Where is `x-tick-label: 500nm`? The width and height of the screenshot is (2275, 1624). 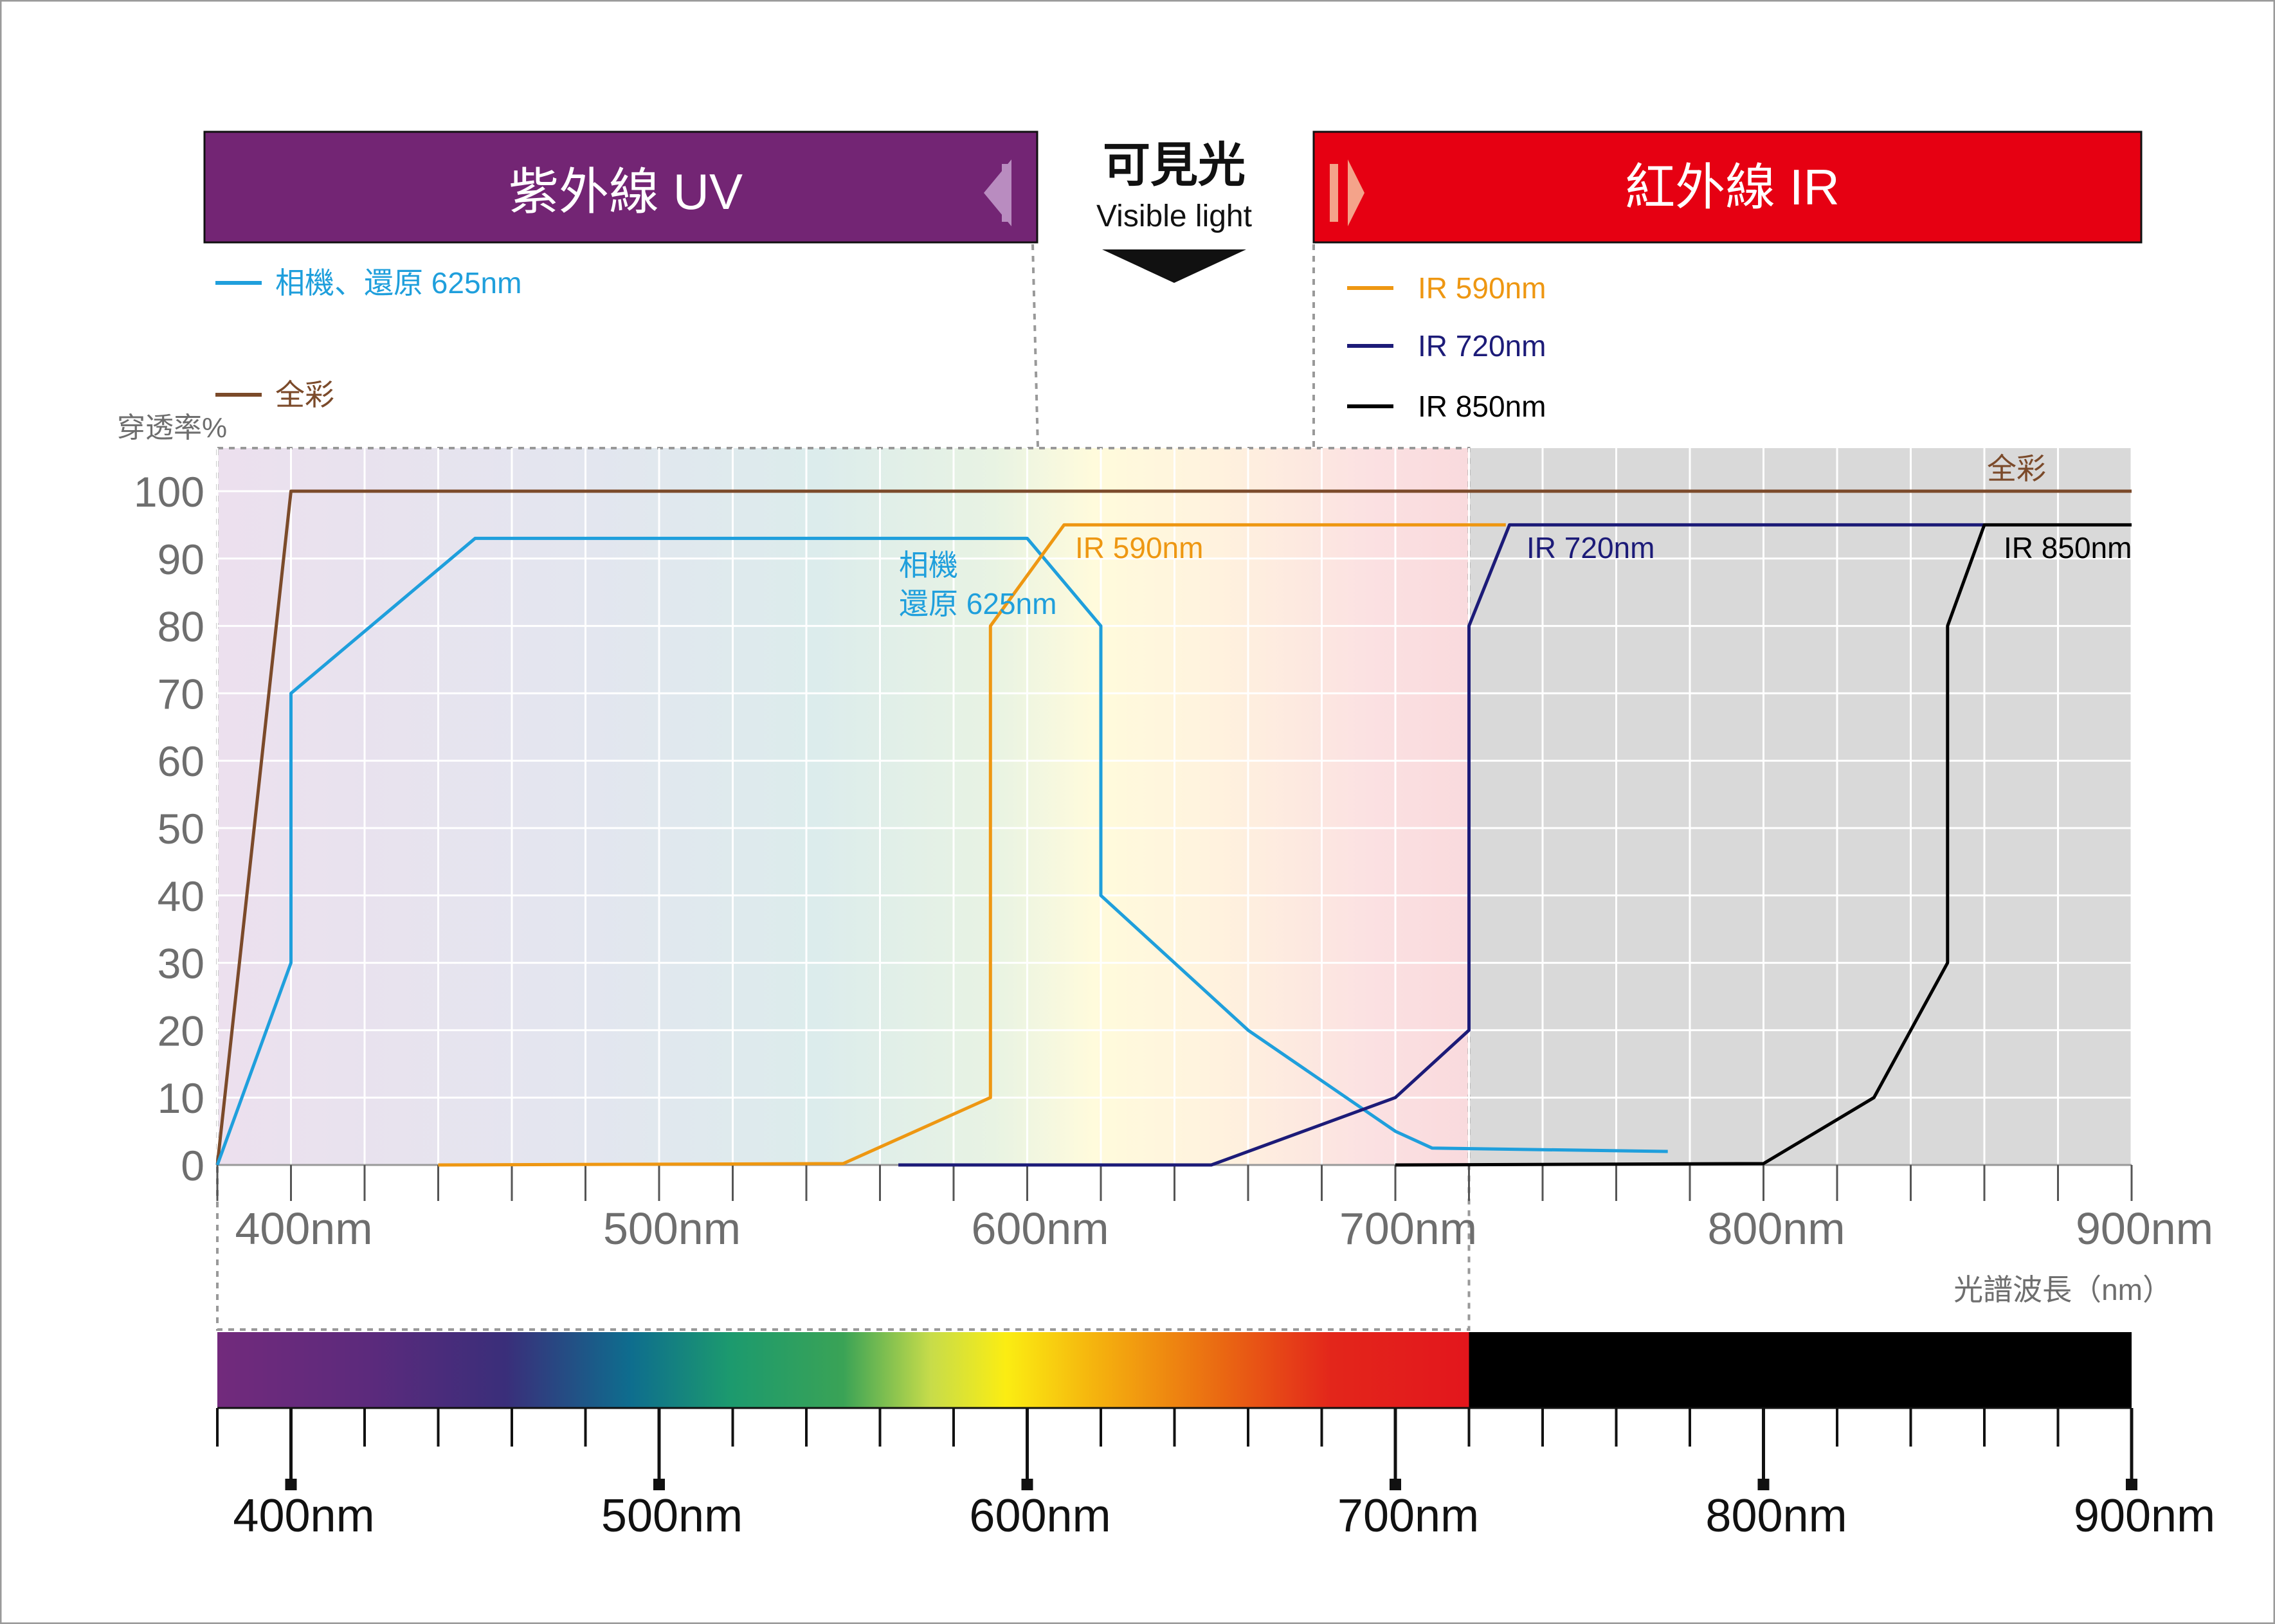
x-tick-label: 500nm is located at coordinates (672, 1229).